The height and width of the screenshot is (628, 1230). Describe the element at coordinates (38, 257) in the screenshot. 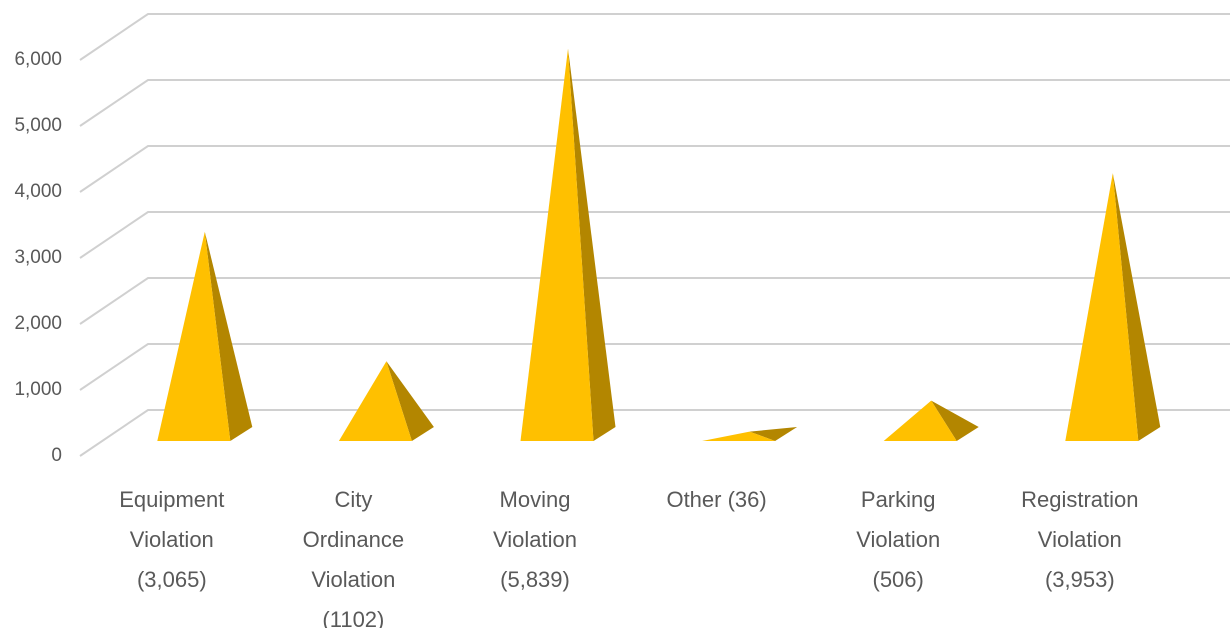

I see `y-tick-label: 3,000` at that location.